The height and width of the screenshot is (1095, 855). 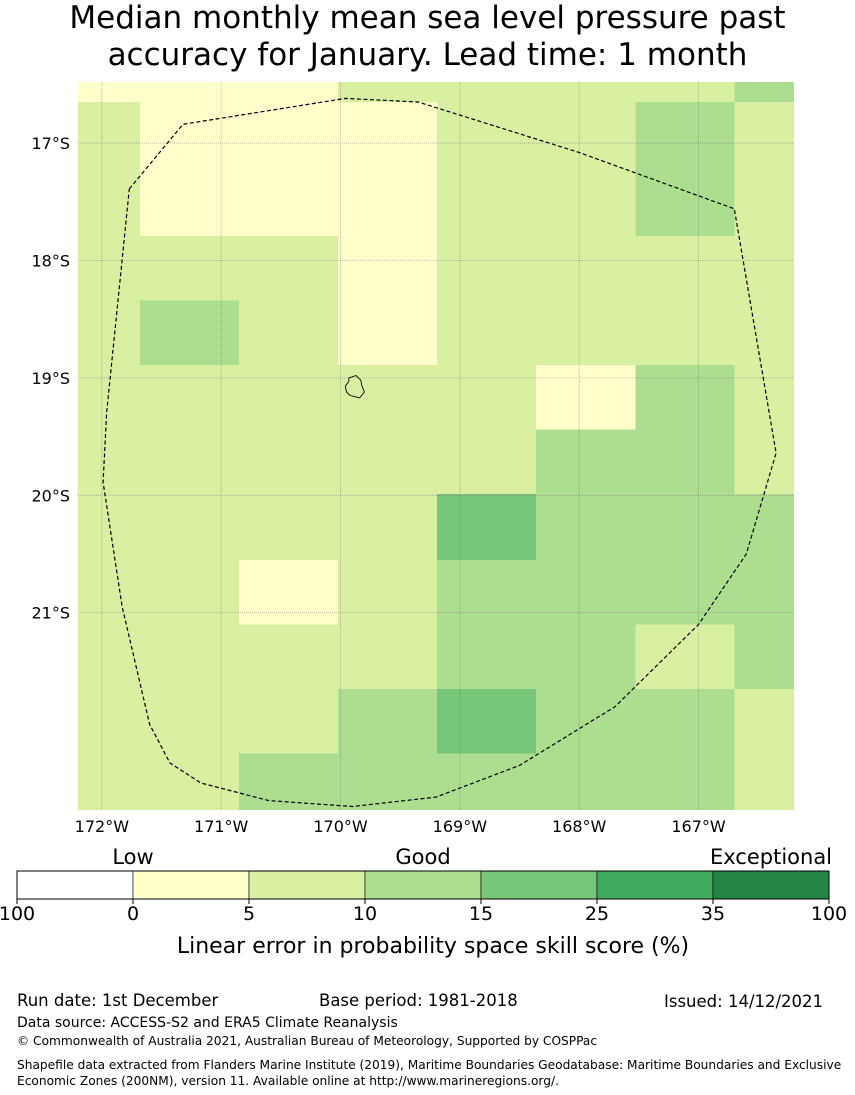 What do you see at coordinates (597, 914) in the screenshot?
I see `legend-tick-label: 25` at bounding box center [597, 914].